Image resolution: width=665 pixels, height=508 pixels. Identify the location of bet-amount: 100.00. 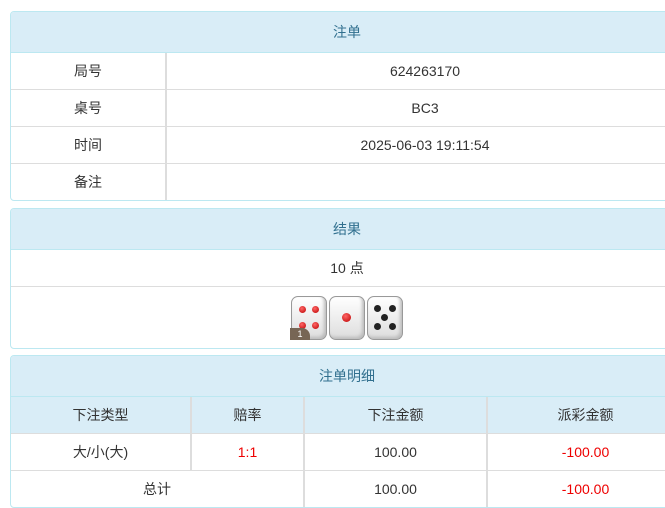
(395, 452).